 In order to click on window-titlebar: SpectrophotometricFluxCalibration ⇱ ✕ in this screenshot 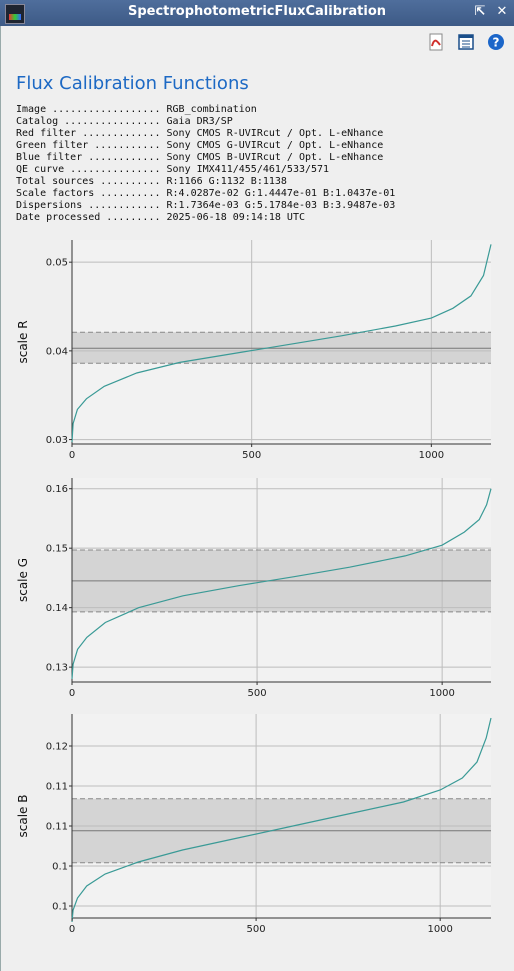, I will do `click(257, 13)`.